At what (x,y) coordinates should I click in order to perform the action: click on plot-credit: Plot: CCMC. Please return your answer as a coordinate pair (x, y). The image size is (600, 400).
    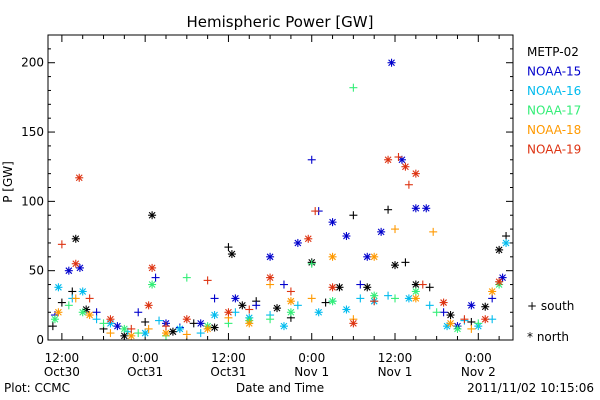
    Looking at the image, I should click on (37, 388).